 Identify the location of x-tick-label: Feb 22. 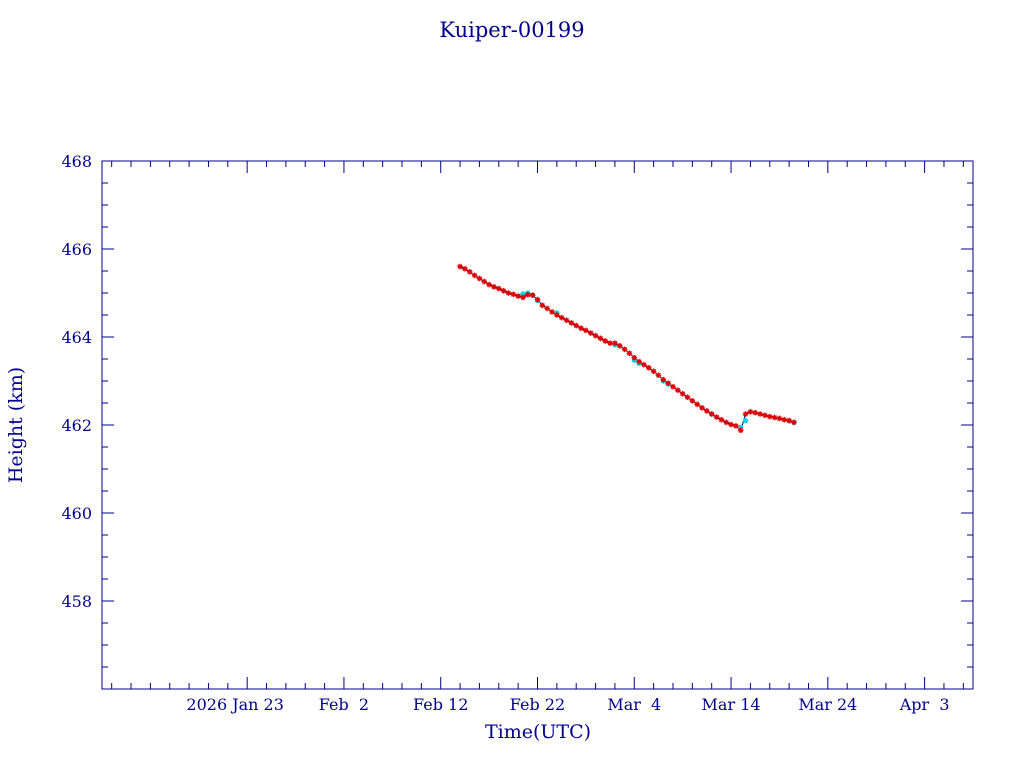
(537, 704).